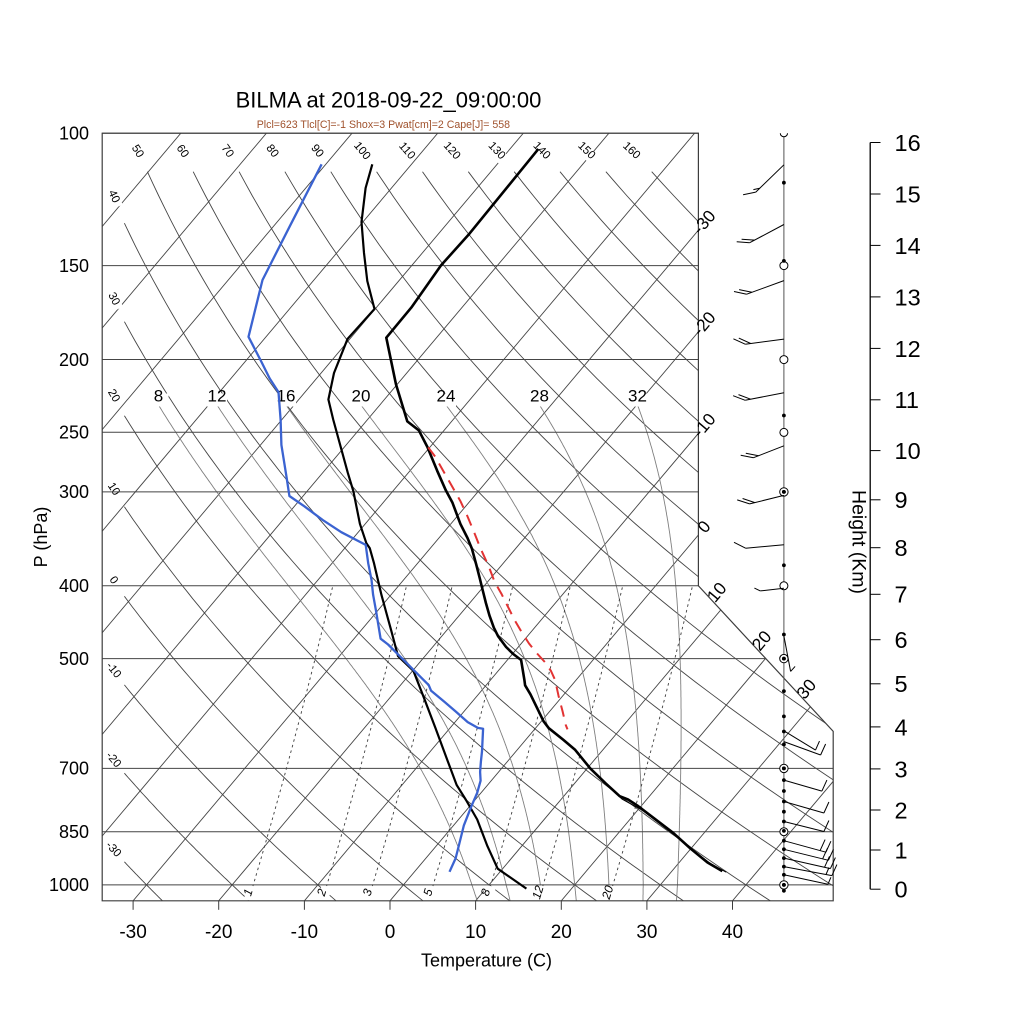 The height and width of the screenshot is (1024, 1024). Describe the element at coordinates (74, 433) in the screenshot. I see `svg-text: 250` at that location.